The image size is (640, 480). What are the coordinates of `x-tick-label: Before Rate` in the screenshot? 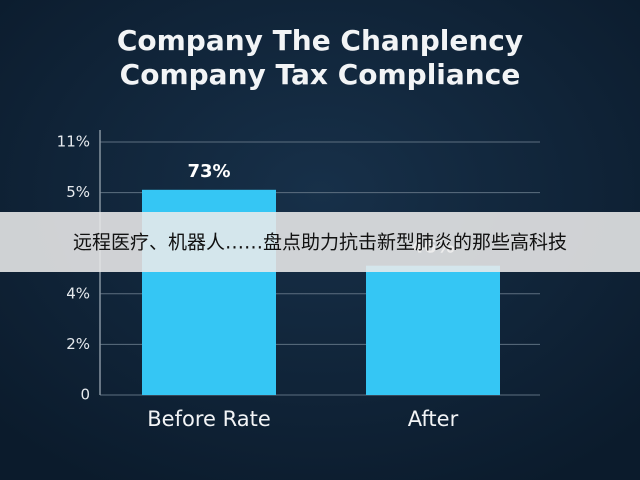 It's located at (209, 419).